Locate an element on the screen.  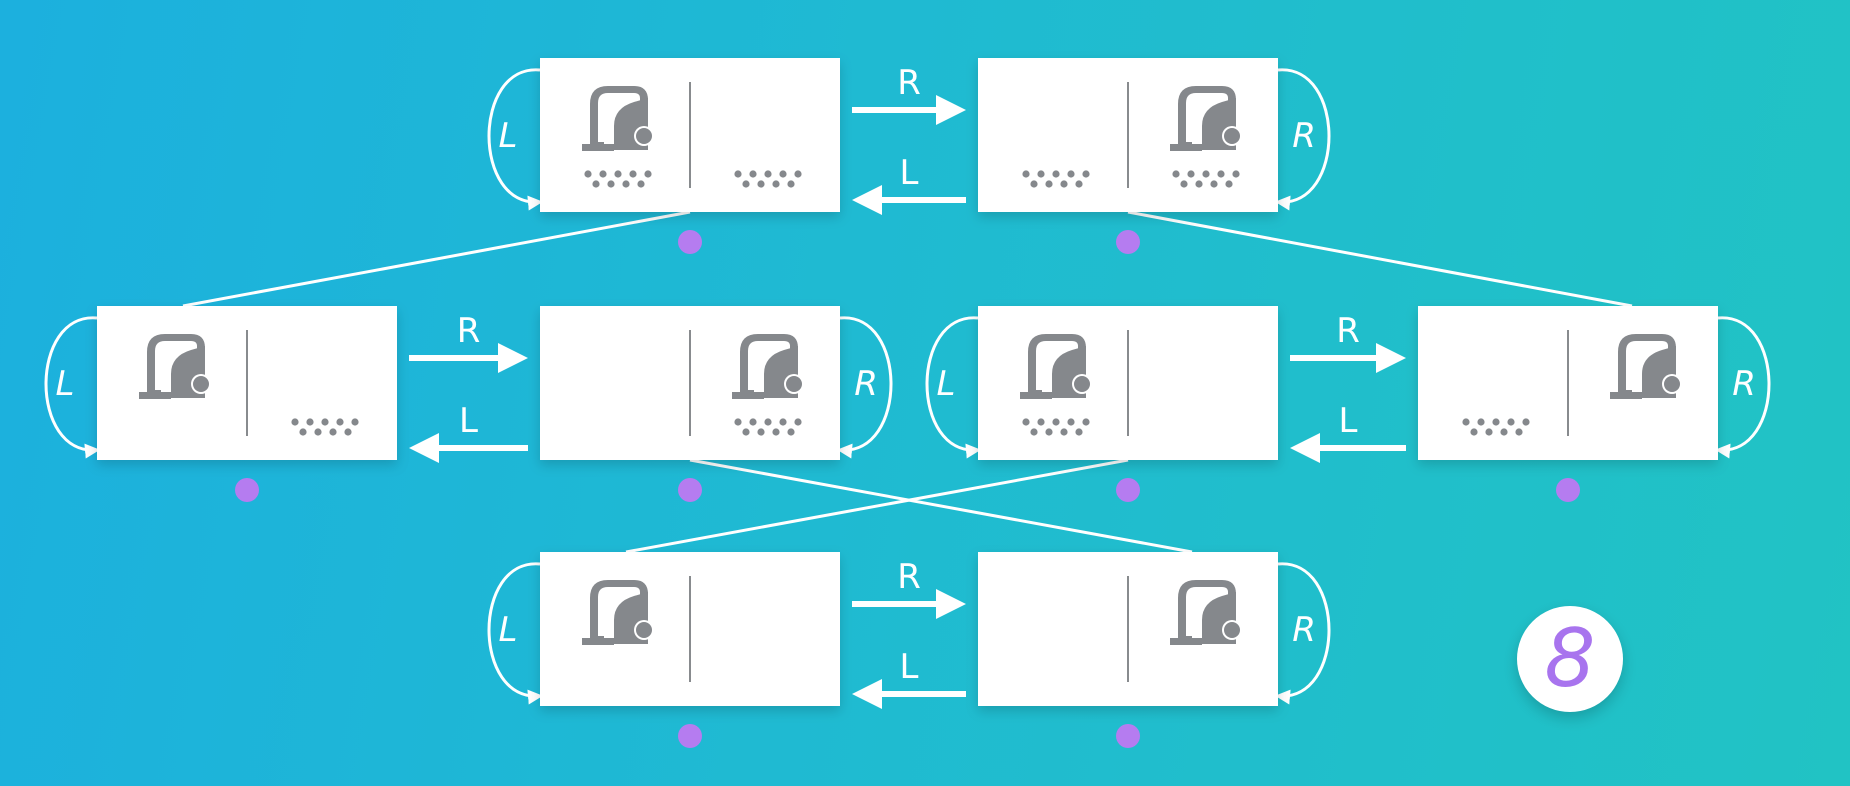
self-loop-s1 is located at coordinates (515, 139).